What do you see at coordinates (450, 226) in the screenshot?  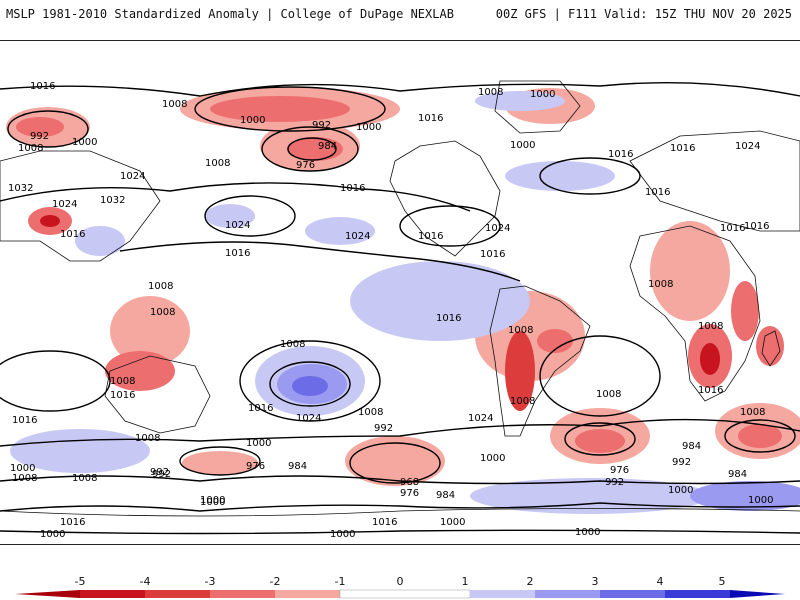 I see `isobar-1024-north-america` at bounding box center [450, 226].